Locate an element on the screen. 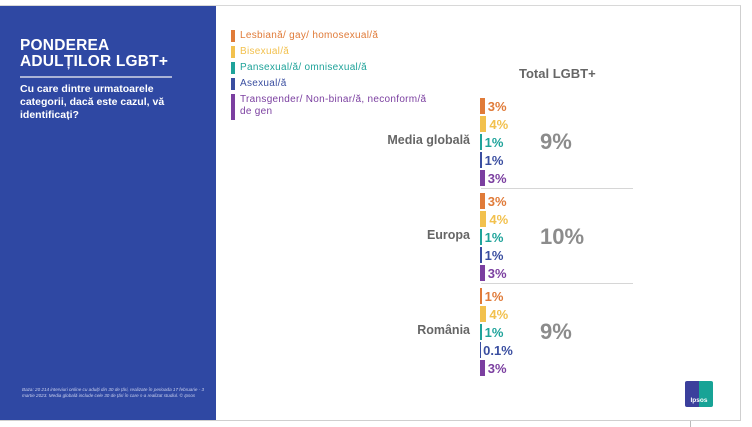 This screenshot has height=427, width=752. data-label: 0.1% is located at coordinates (498, 350).